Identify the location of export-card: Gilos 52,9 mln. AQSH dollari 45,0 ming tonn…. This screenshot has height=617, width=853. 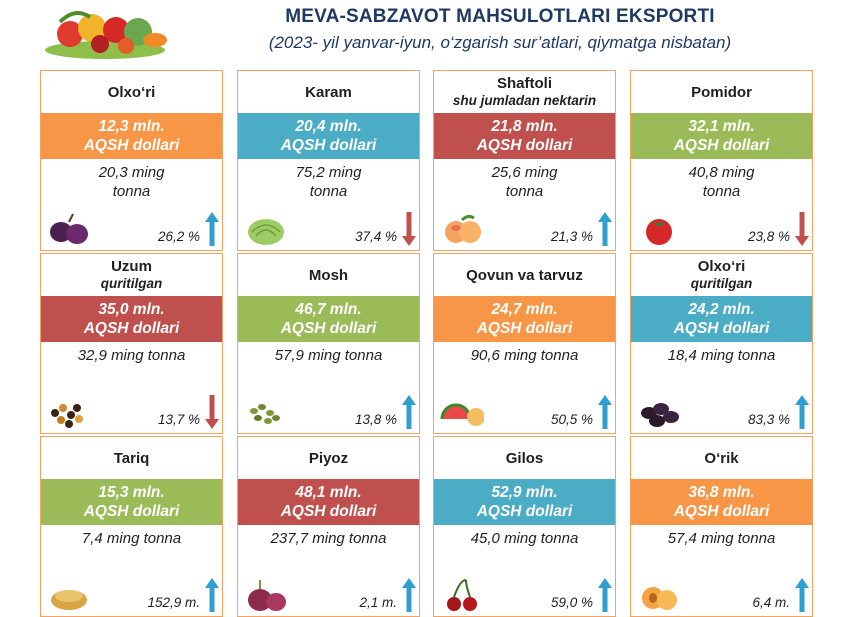
(524, 526).